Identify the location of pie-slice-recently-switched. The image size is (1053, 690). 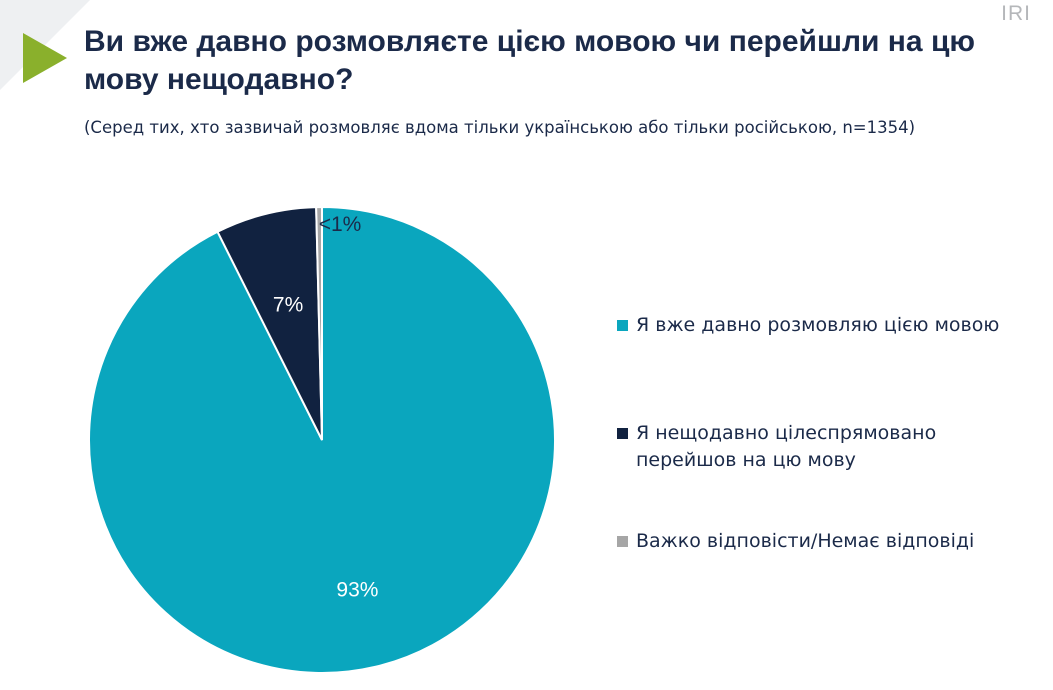
(269, 323).